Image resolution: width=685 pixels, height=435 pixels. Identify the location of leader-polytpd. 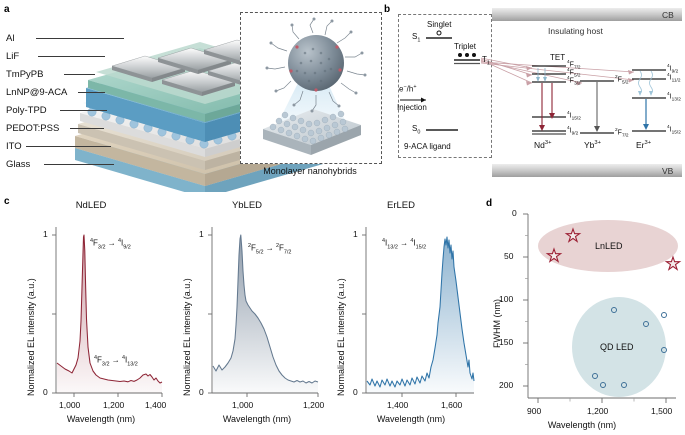
(83, 110).